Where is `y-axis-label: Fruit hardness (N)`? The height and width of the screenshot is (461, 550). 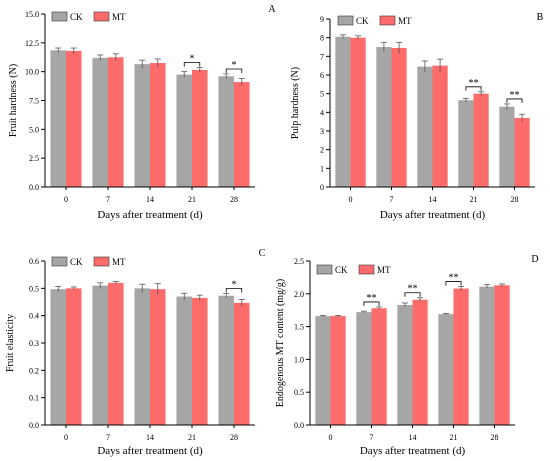
y-axis-label: Fruit hardness (N) is located at coordinates (13, 100).